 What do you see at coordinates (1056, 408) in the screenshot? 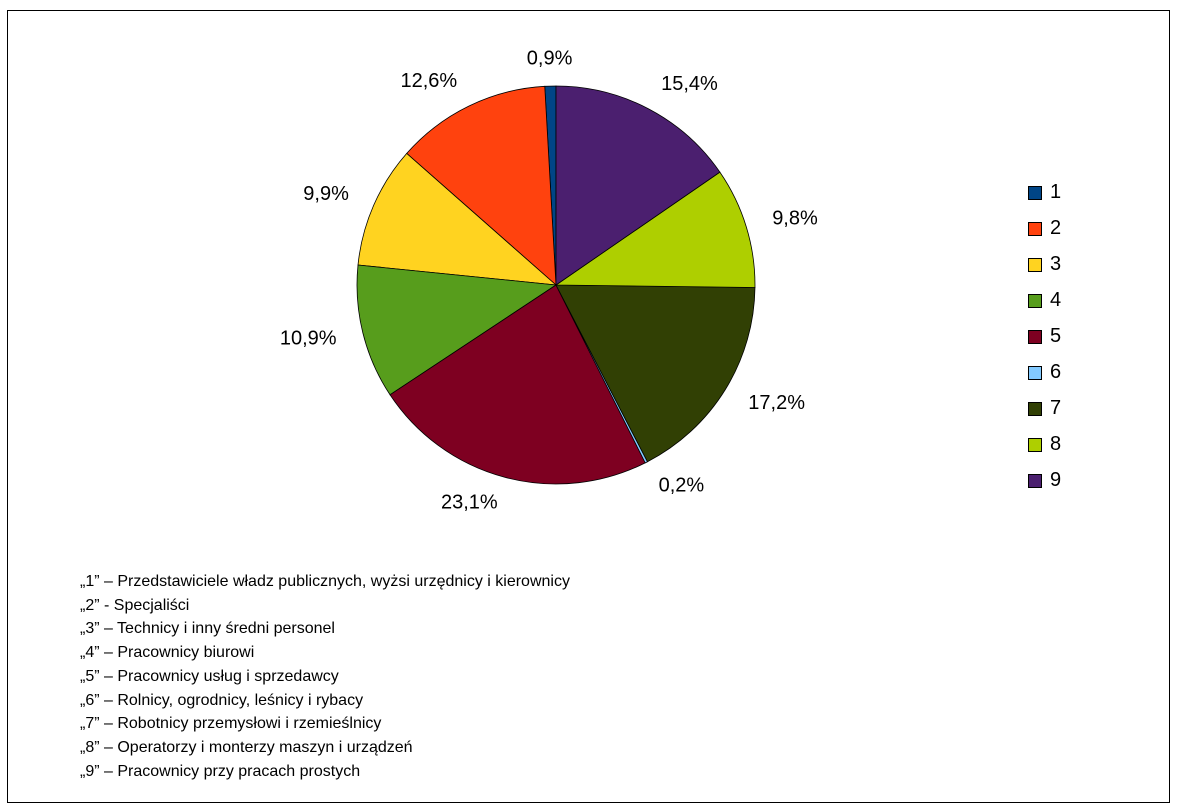
I see `legend-label-7: 7` at bounding box center [1056, 408].